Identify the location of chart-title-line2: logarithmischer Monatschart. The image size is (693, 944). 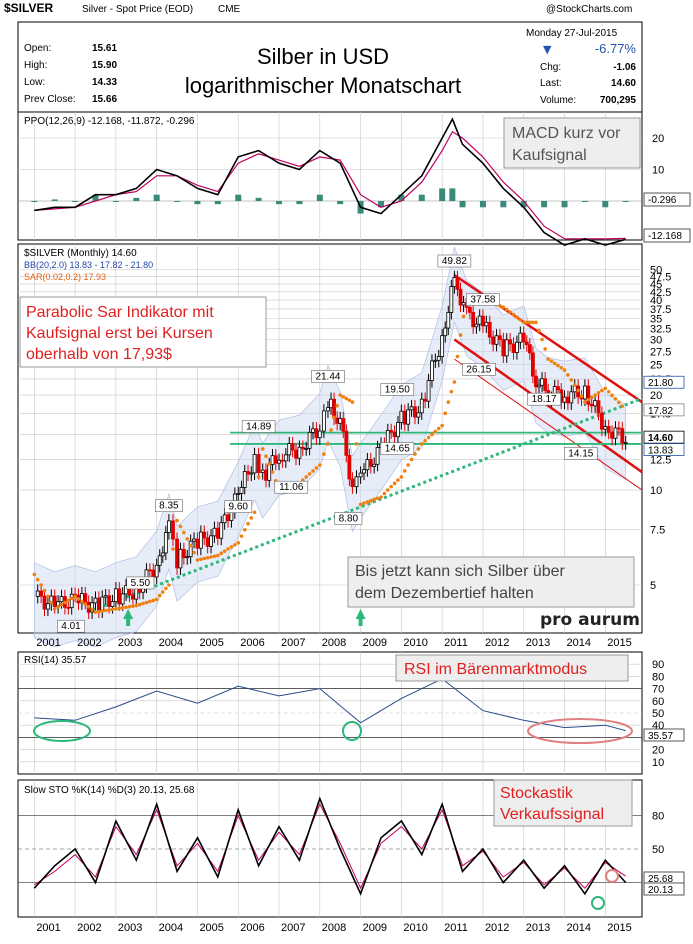
(323, 85).